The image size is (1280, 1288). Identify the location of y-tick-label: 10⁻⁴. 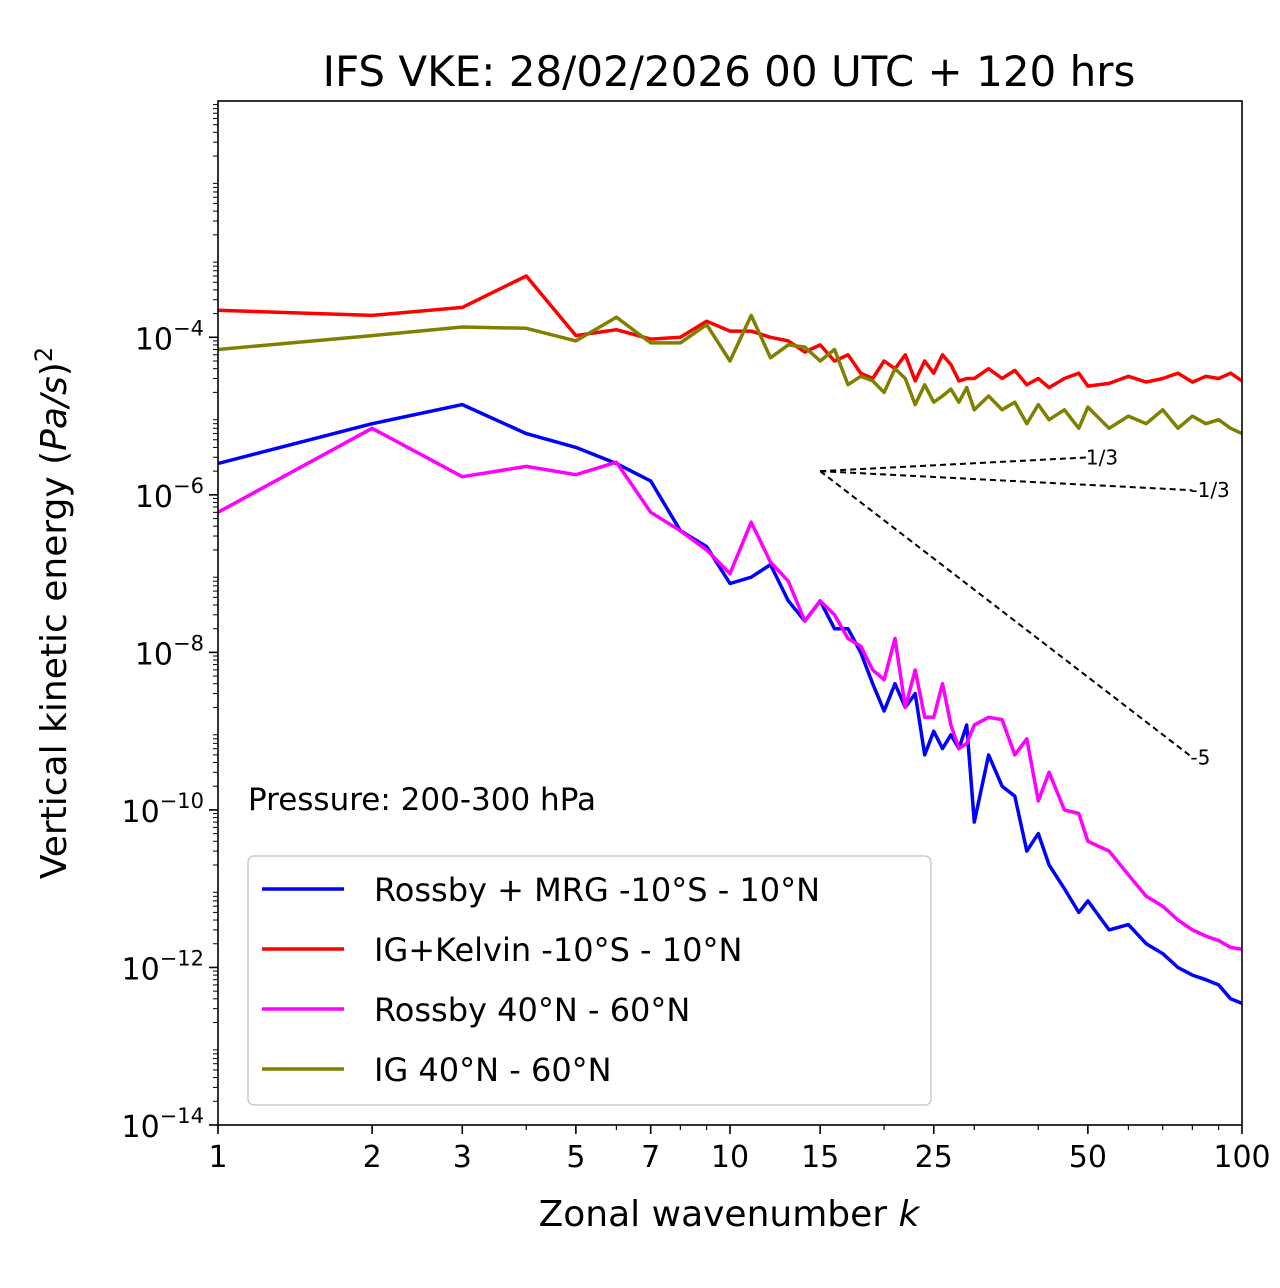
(169, 336).